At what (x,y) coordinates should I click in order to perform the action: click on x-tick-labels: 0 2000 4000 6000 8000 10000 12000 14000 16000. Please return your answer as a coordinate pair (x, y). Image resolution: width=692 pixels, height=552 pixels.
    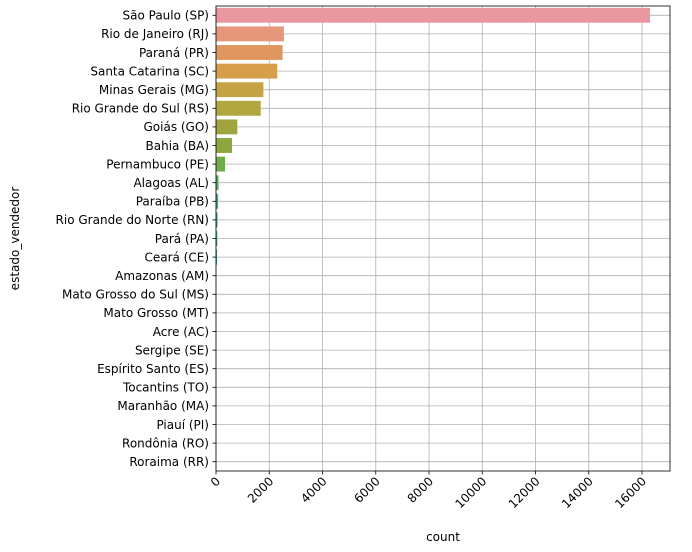
    Looking at the image, I should click on (428, 491).